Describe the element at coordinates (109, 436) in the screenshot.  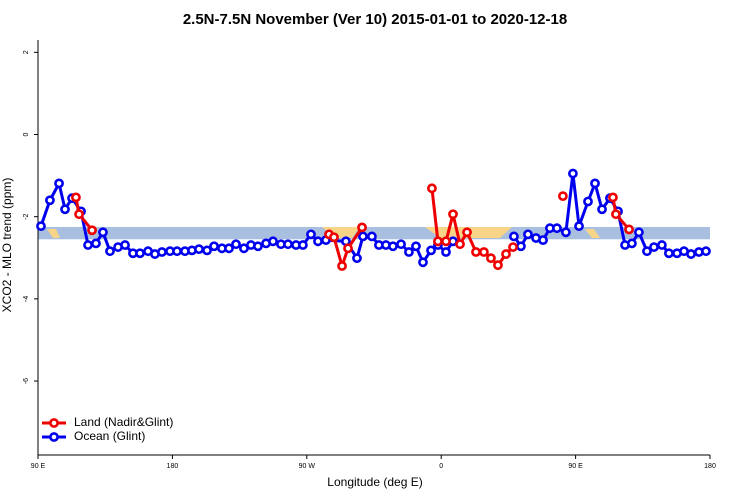
I see `legend-label: Ocean (Glint)` at that location.